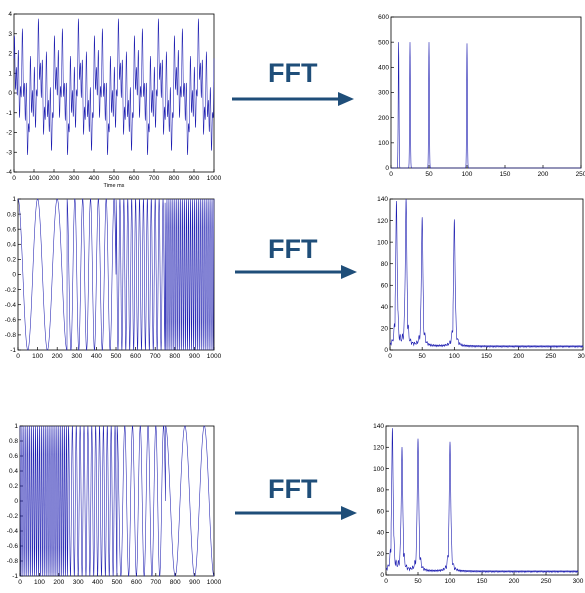 This screenshot has height=593, width=585. What do you see at coordinates (382, 221) in the screenshot?
I see `r2-spectrum-y-tick-label: 120` at bounding box center [382, 221].